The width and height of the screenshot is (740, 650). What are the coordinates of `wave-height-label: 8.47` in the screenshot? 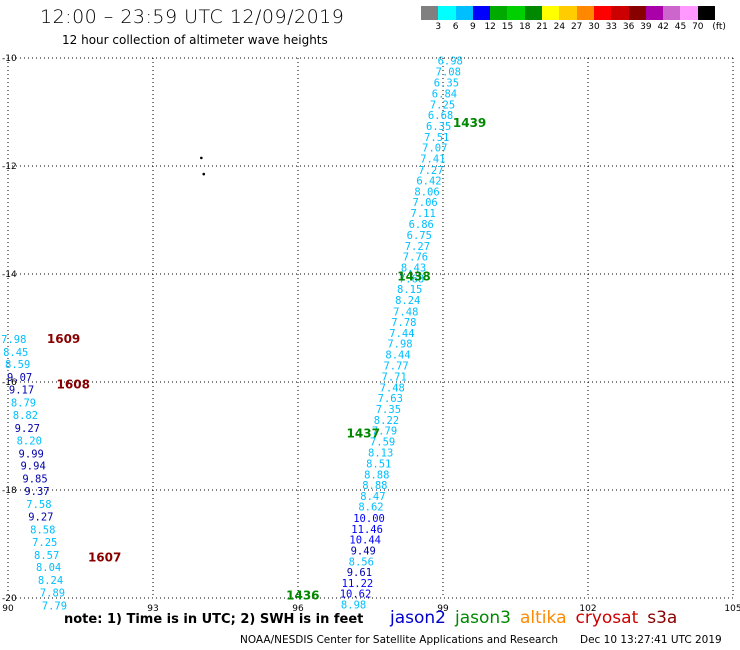 It's located at (372, 497).